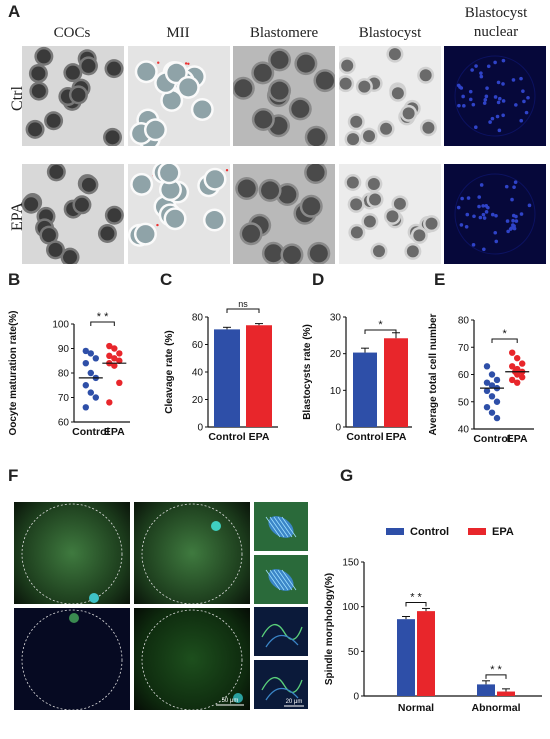 This screenshot has width=550, height=739. I want to click on y-axis-label: Spindle morphology(%), so click(329, 629).